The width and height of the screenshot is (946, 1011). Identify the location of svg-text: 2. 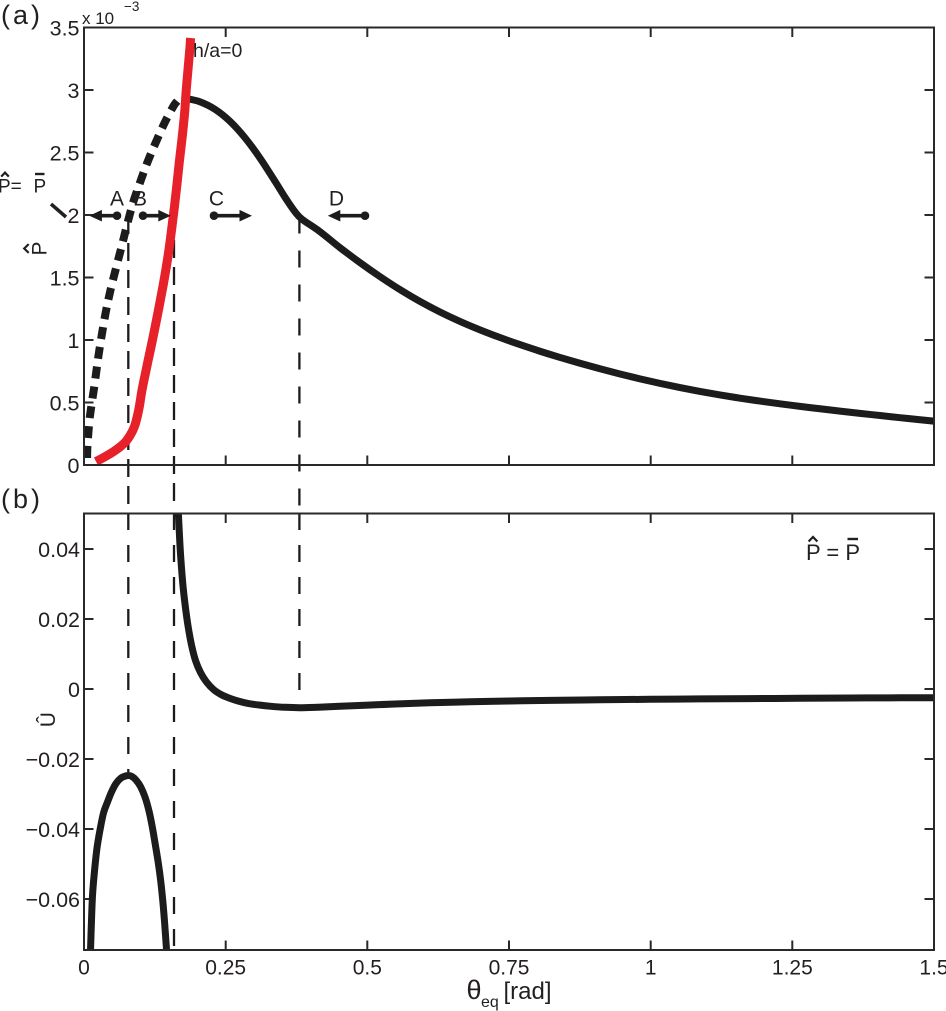
(74, 216).